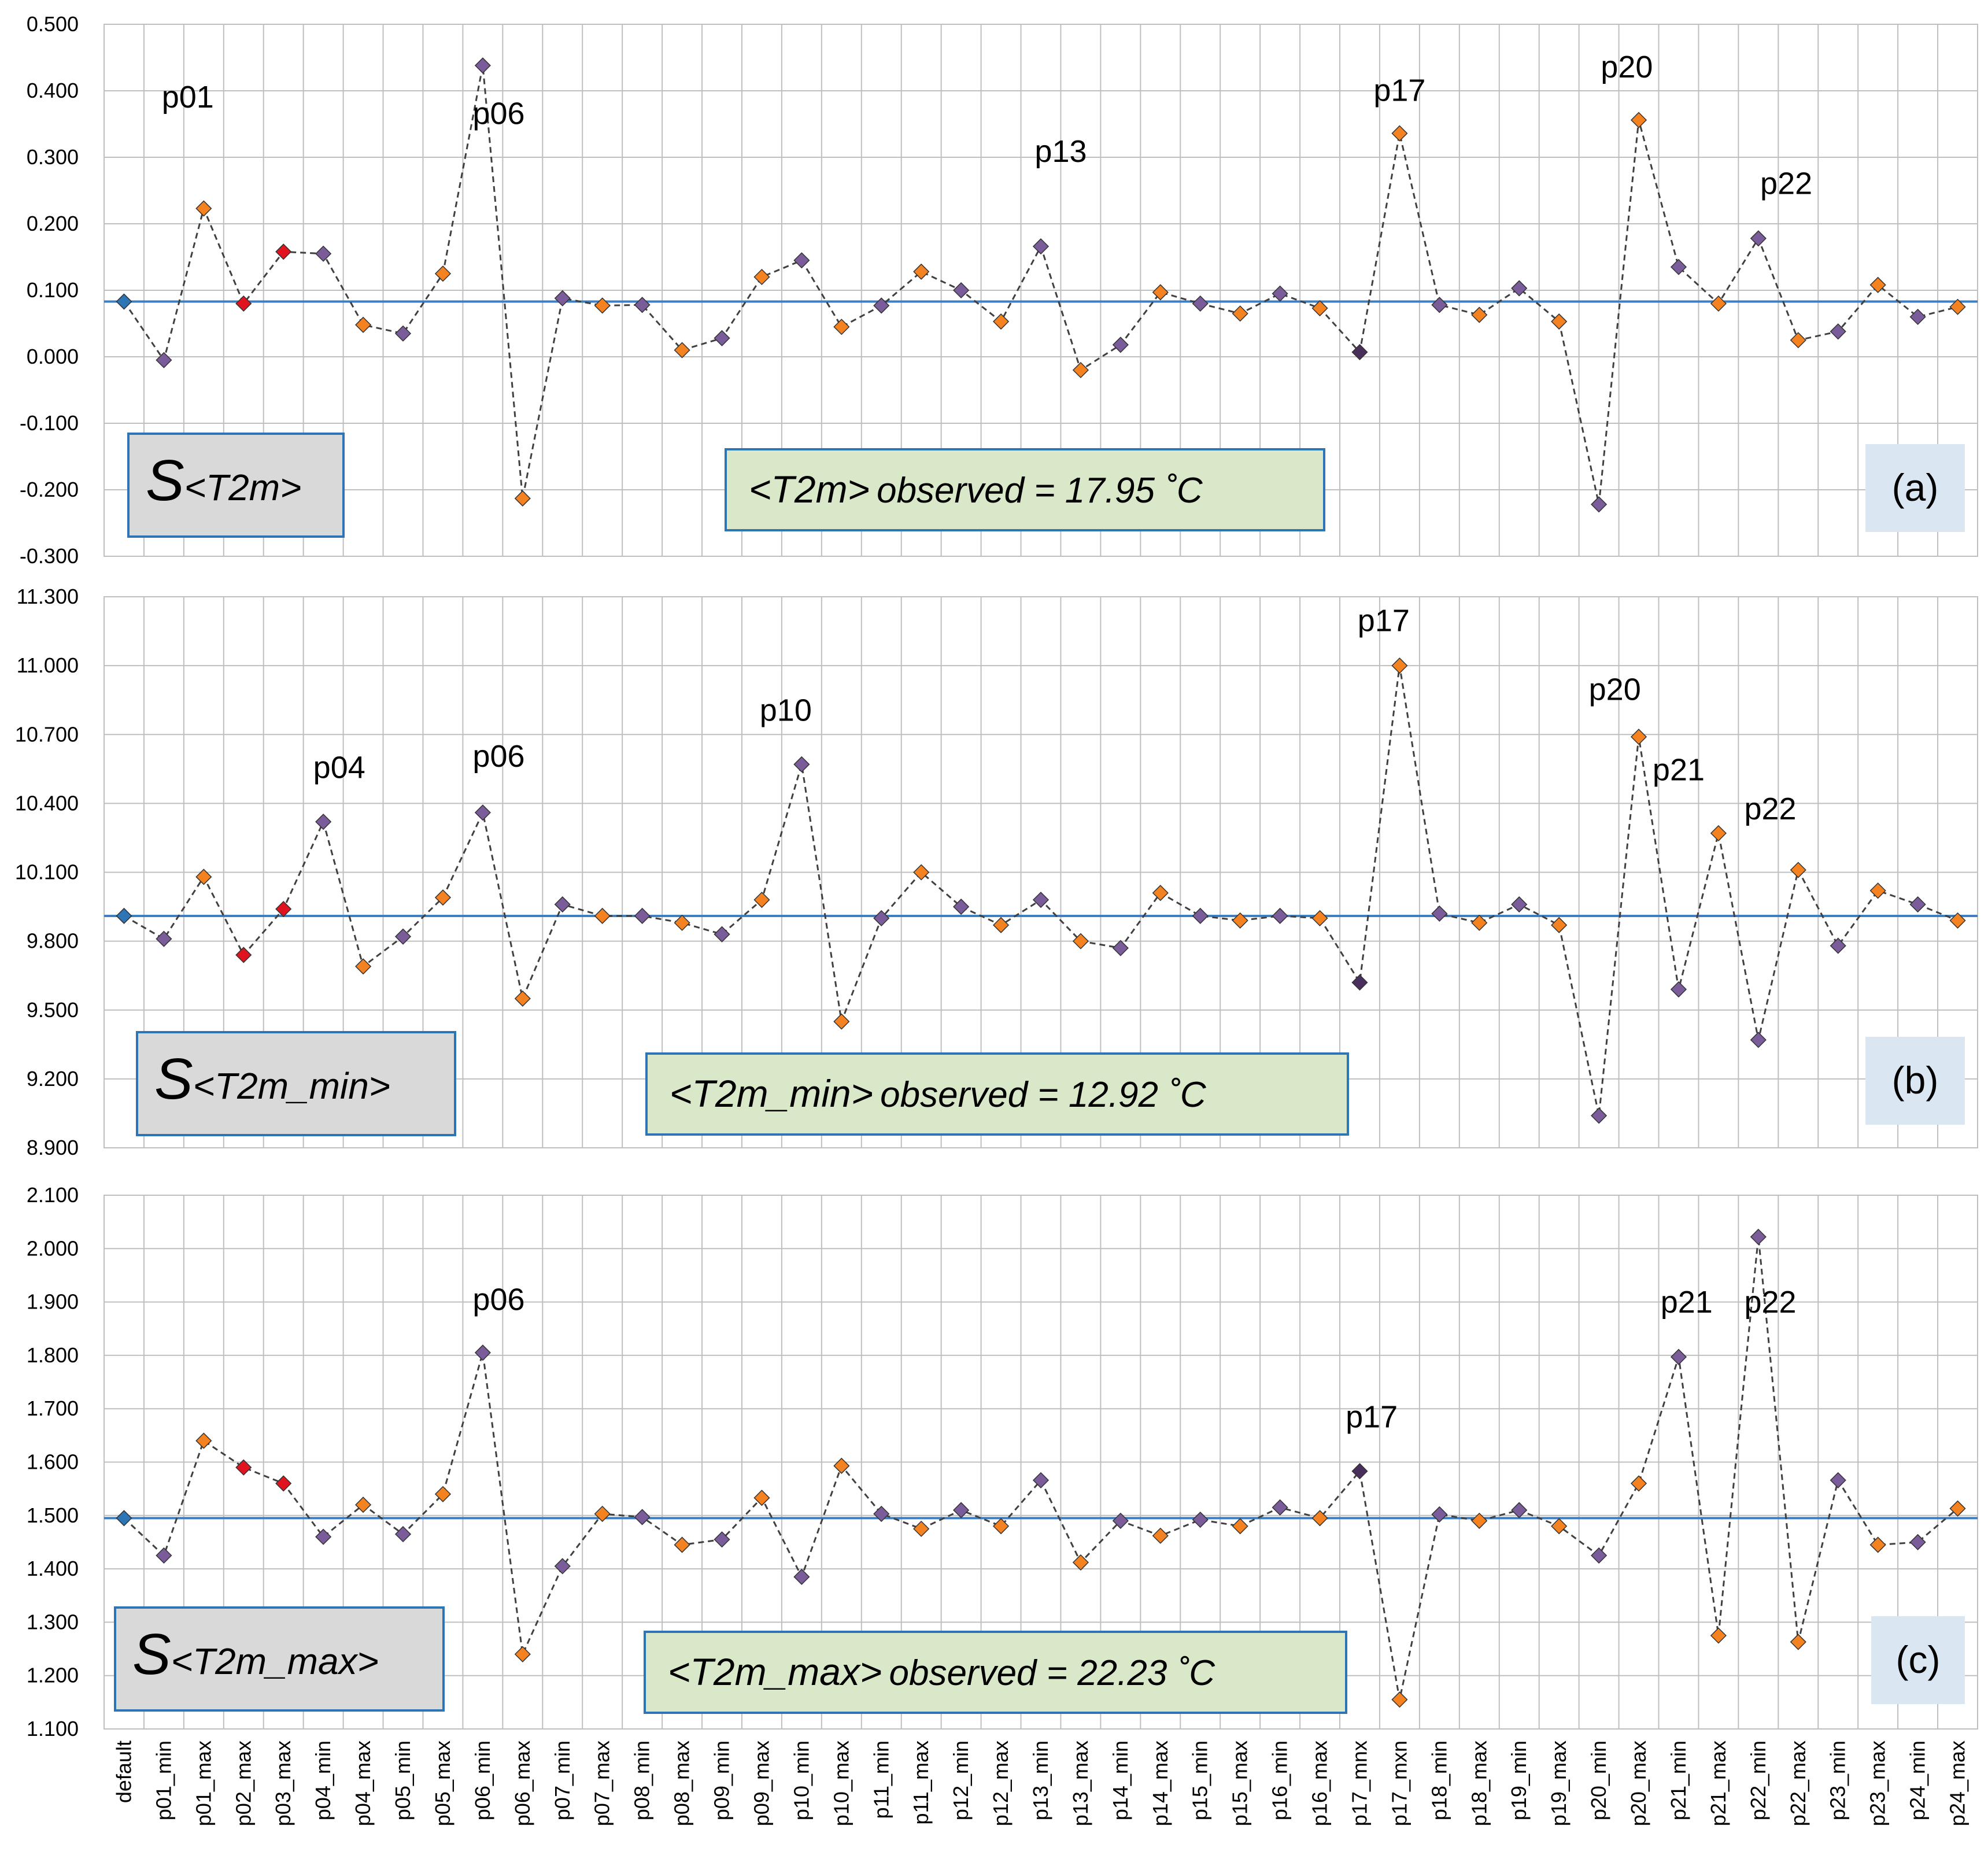 The width and height of the screenshot is (1988, 1866). What do you see at coordinates (881, 1780) in the screenshot?
I see `x-tick-label: p11_min` at bounding box center [881, 1780].